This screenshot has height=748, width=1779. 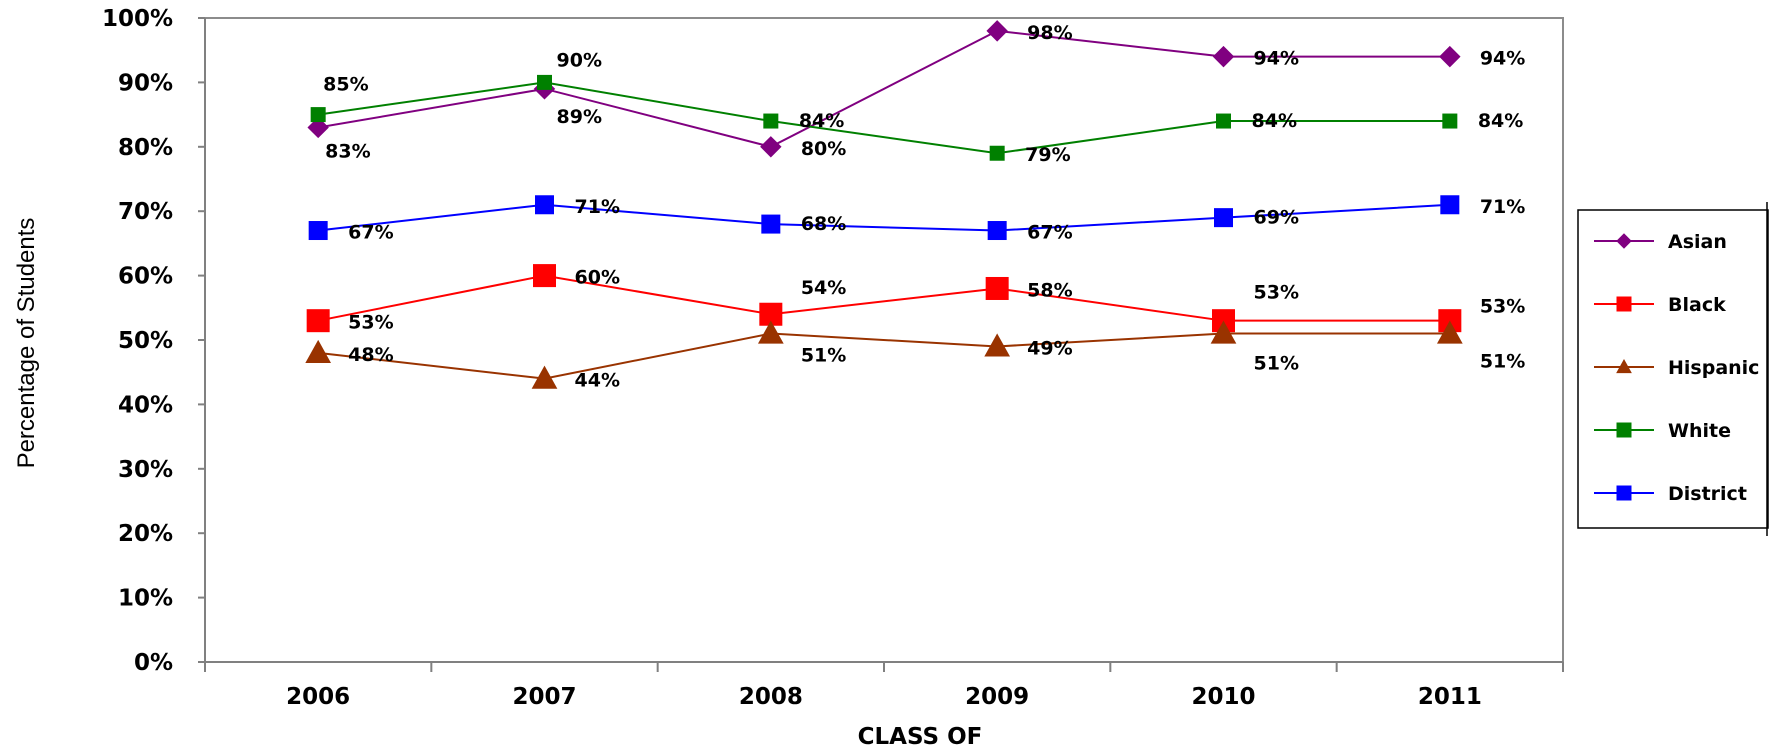 What do you see at coordinates (145, 405) in the screenshot?
I see `y-tick-label: 40%` at bounding box center [145, 405].